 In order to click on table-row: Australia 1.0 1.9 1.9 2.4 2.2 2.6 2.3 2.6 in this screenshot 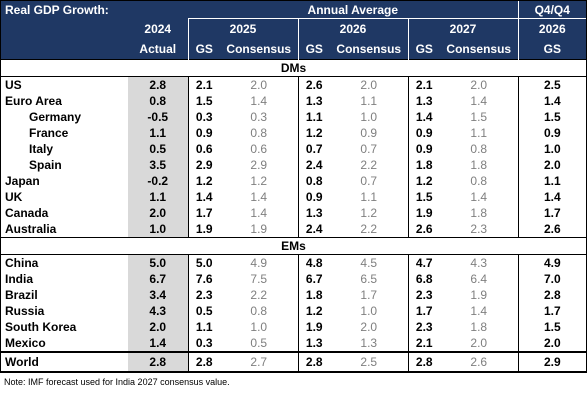, I will do `click(294, 229)`.